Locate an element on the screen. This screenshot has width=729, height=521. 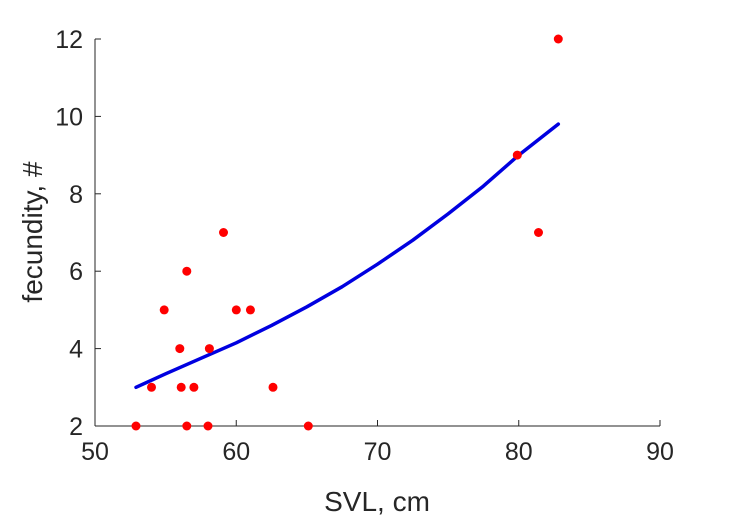
y-tick-label: 2 is located at coordinates (76, 427).